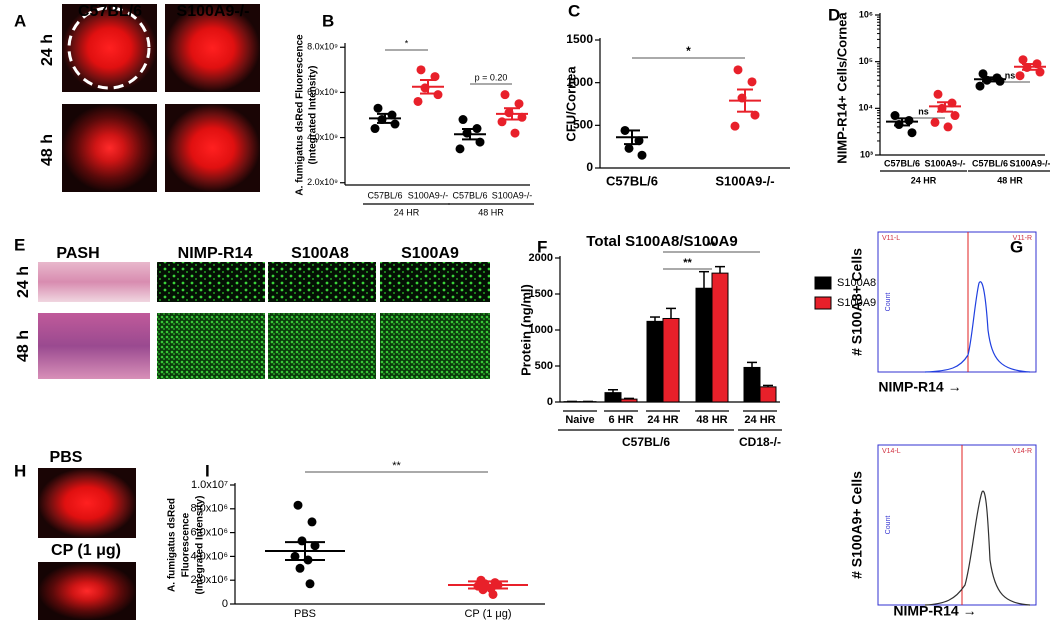 This screenshot has width=1050, height=623. What do you see at coordinates (866, 154) in the screenshot?
I see `y-tick-label: 10³` at bounding box center [866, 154].